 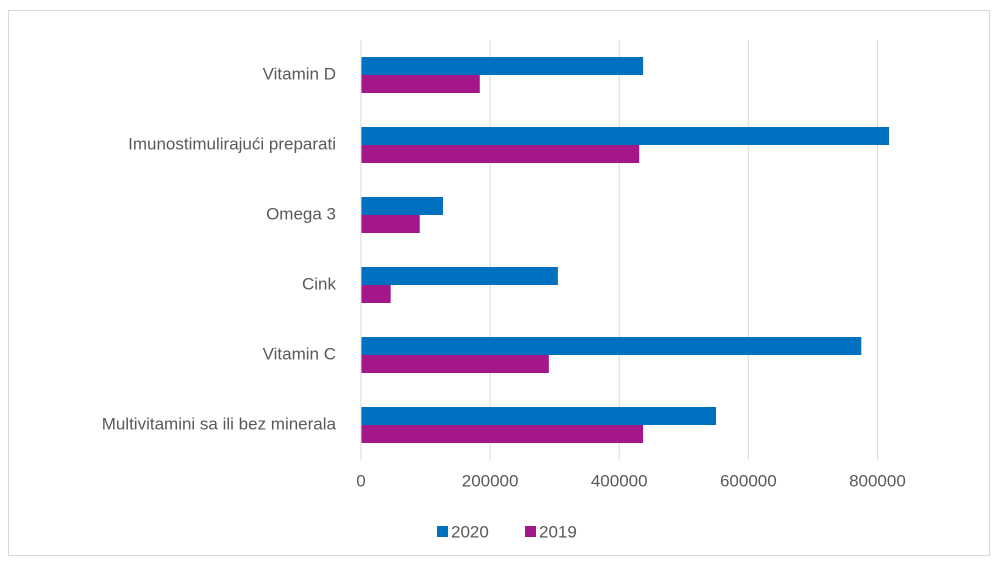 I want to click on y-tick-label: Vitamin C, so click(x=299, y=353).